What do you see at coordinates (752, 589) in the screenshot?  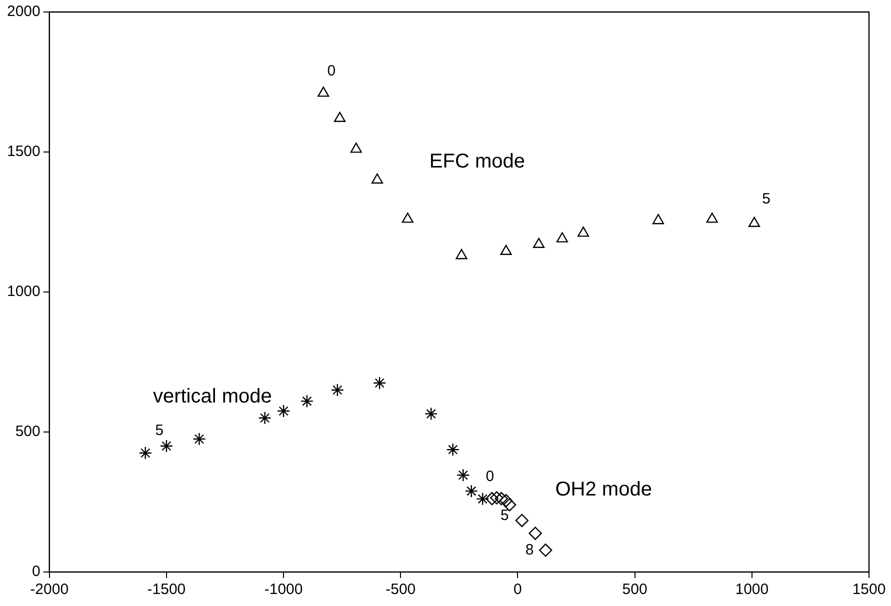 I see `x-tick-label: 1000` at bounding box center [752, 589].